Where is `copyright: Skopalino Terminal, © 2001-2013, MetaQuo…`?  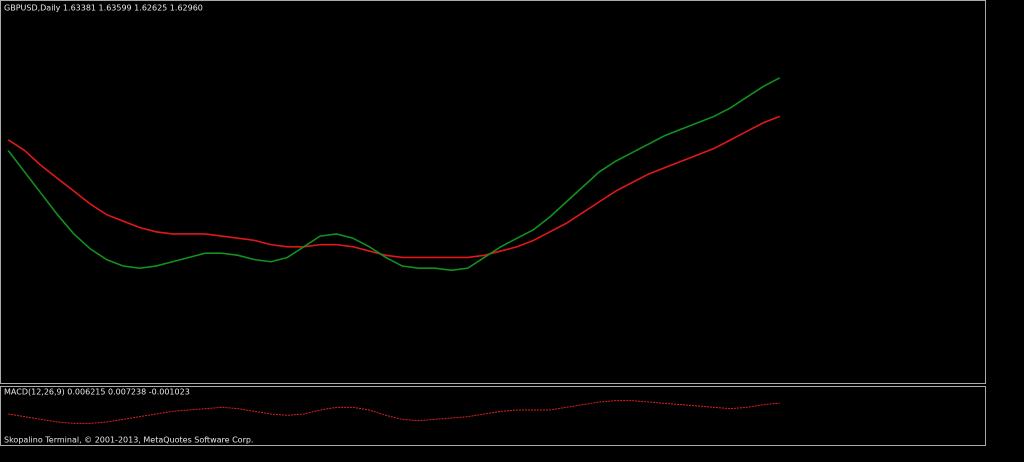
copyright: Skopalino Terminal, © 2001-2013, MetaQuo… is located at coordinates (128, 440).